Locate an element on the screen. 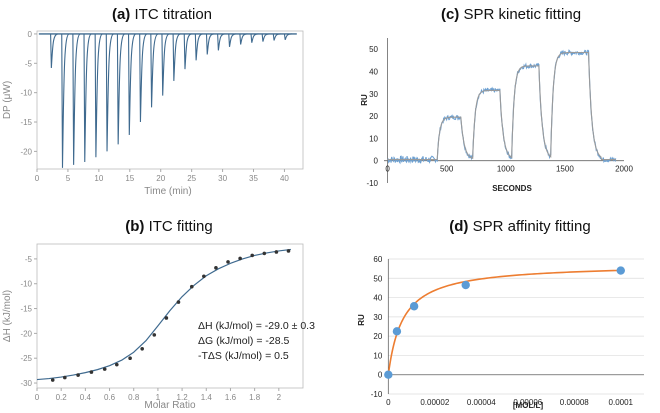 This screenshot has height=413, width=660. panel-c-title: (c) SPR kinetic fitting is located at coordinates (511, 14).